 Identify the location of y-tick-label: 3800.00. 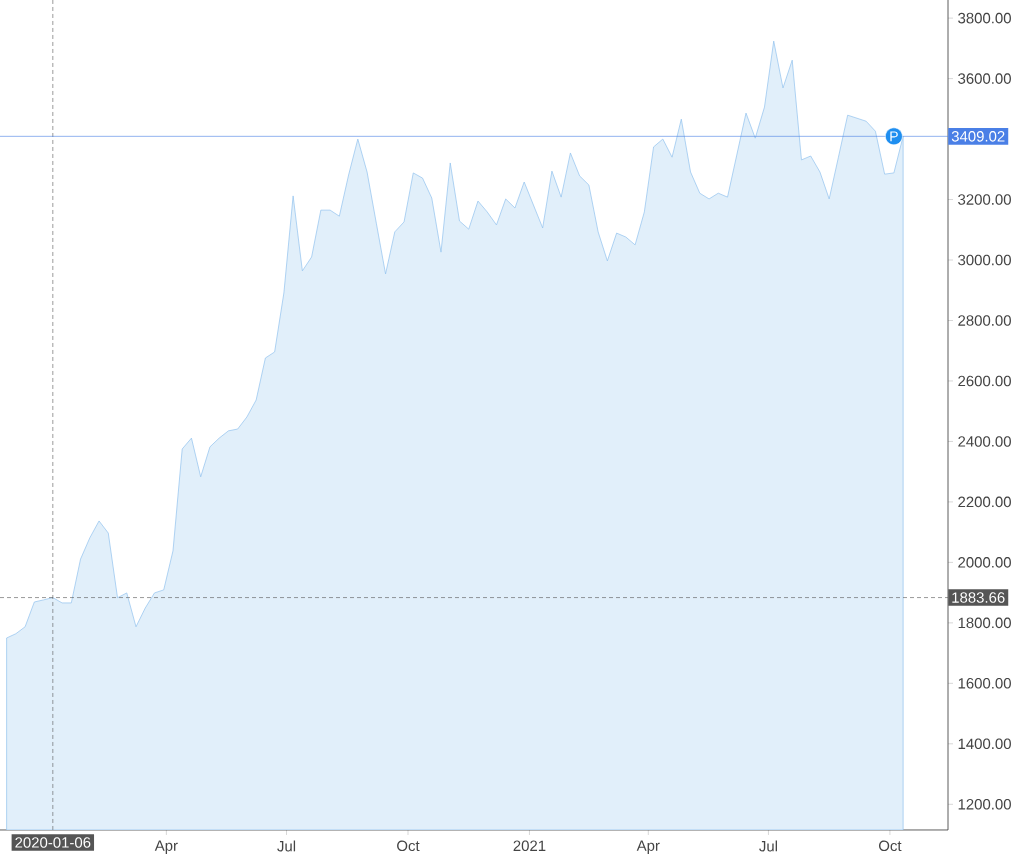
(984, 18).